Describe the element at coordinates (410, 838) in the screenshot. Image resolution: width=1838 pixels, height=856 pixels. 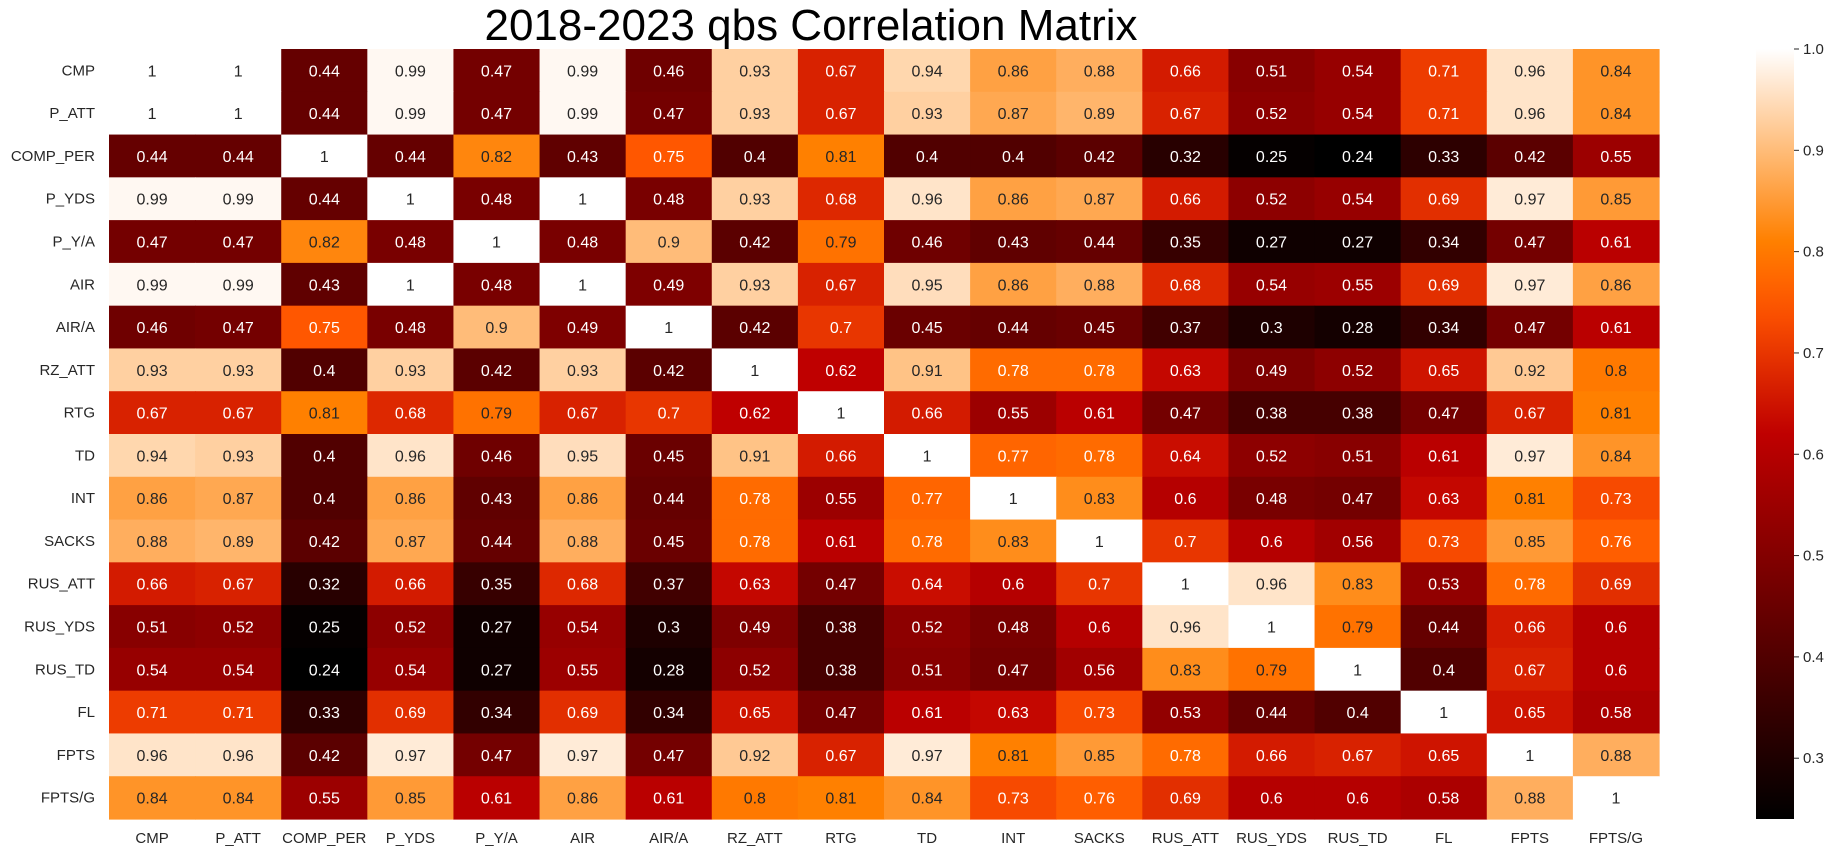
I see `x-tick-label: P_YDS` at that location.